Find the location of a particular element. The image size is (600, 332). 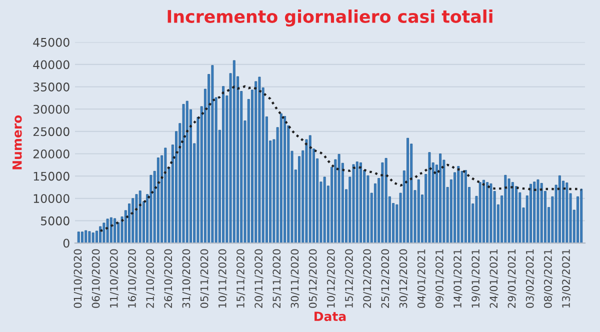

x-tick-label: 19/01/2021 is located at coordinates (476, 279).